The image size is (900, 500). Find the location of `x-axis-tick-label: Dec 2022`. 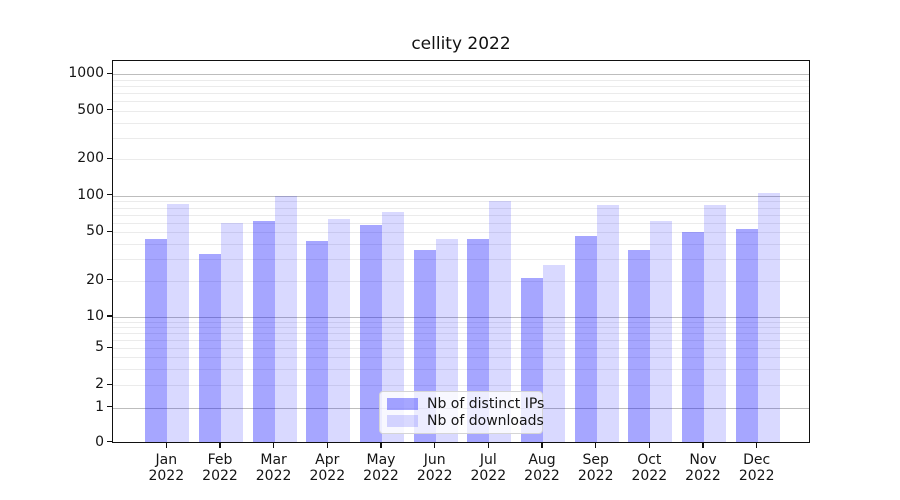

x-axis-tick-label: Dec 2022 is located at coordinates (756, 468).